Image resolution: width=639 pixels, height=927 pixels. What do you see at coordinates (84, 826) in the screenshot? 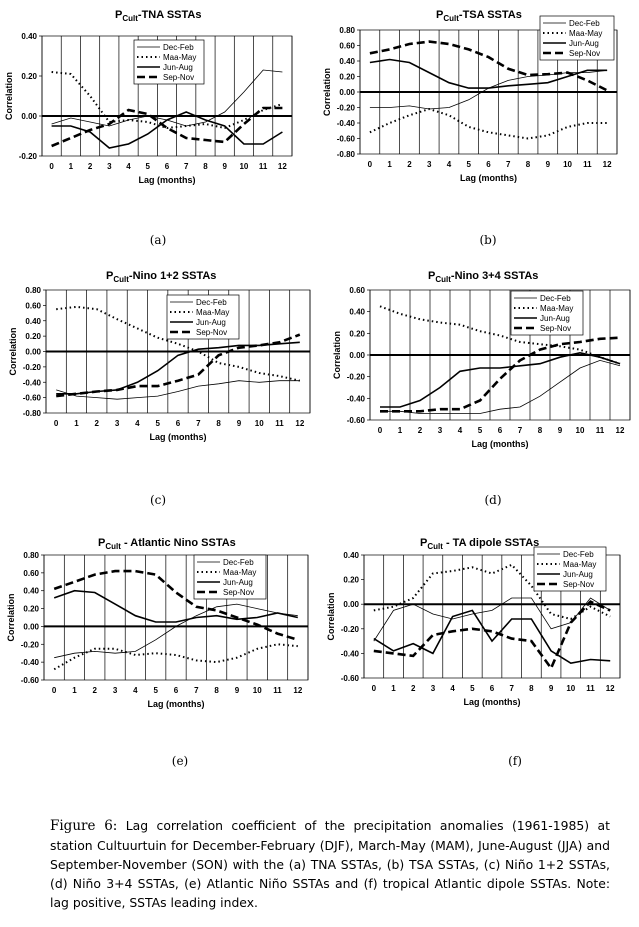
I see `caption-lead: Figure 6:` at bounding box center [84, 826].